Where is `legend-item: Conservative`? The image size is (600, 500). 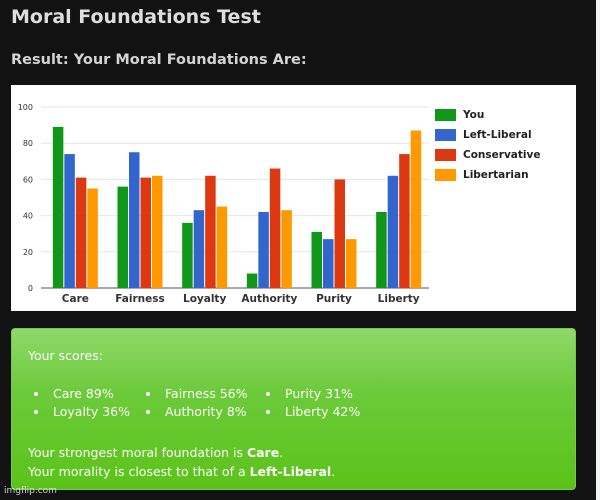
legend-item: Conservative is located at coordinates (487, 155).